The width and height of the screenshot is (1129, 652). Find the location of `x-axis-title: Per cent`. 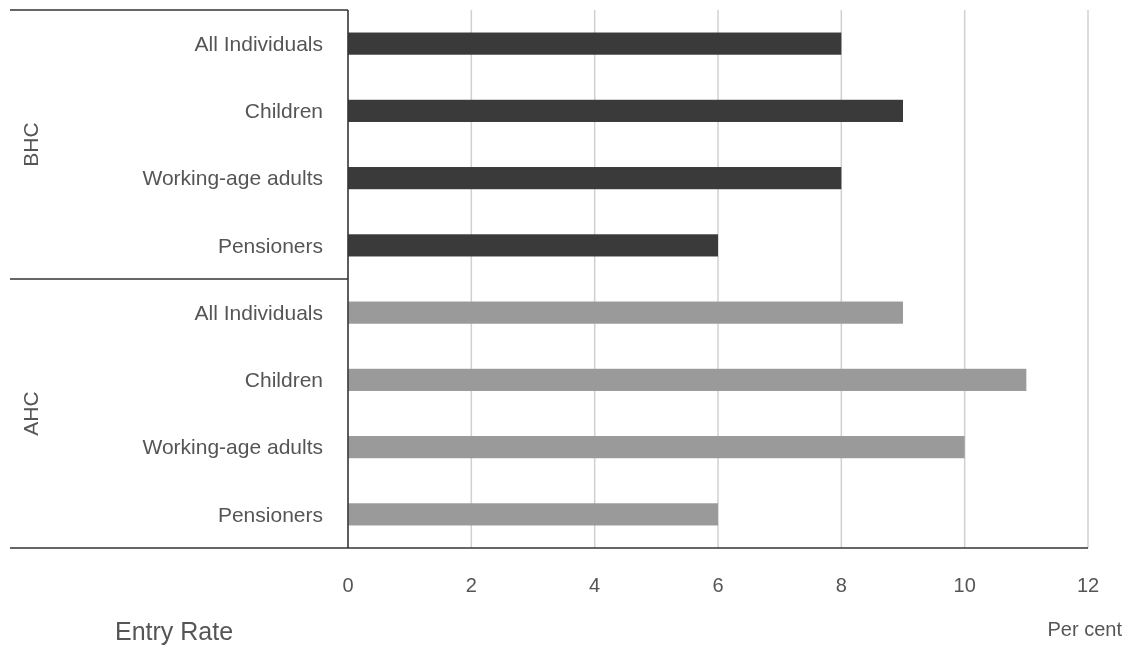

x-axis-title: Per cent is located at coordinates (1085, 629).